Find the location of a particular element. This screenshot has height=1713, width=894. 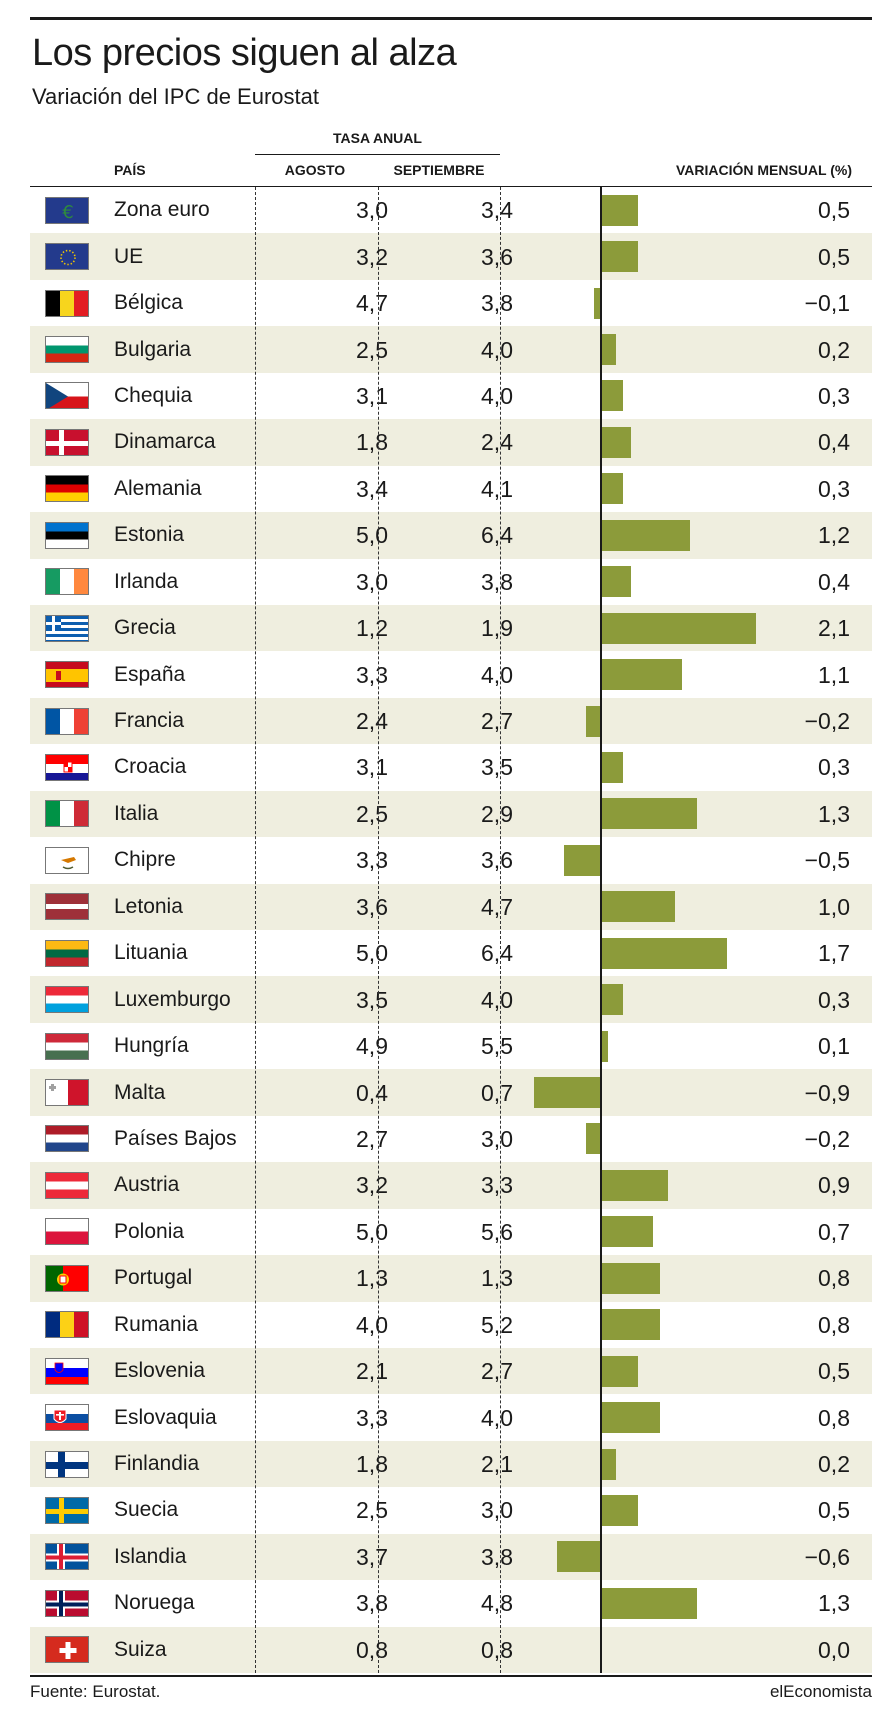

agosto-value: 3,2 is located at coordinates (372, 256).